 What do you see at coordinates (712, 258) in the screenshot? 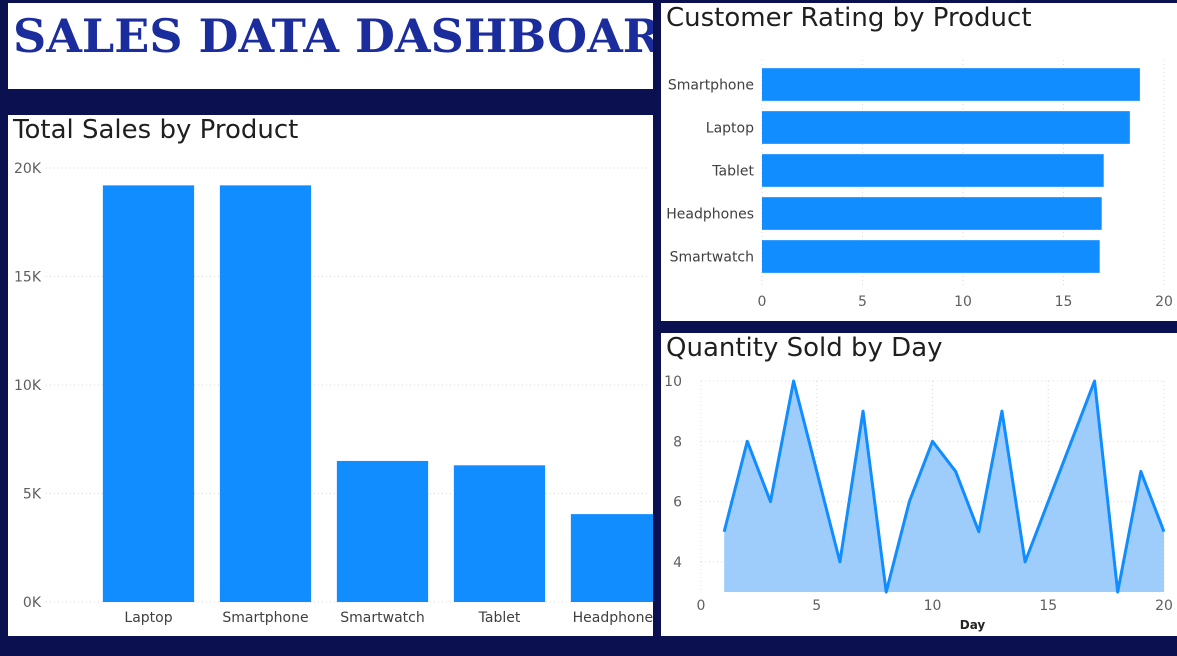
I see `y-category-label: Smartwatch` at bounding box center [712, 258].